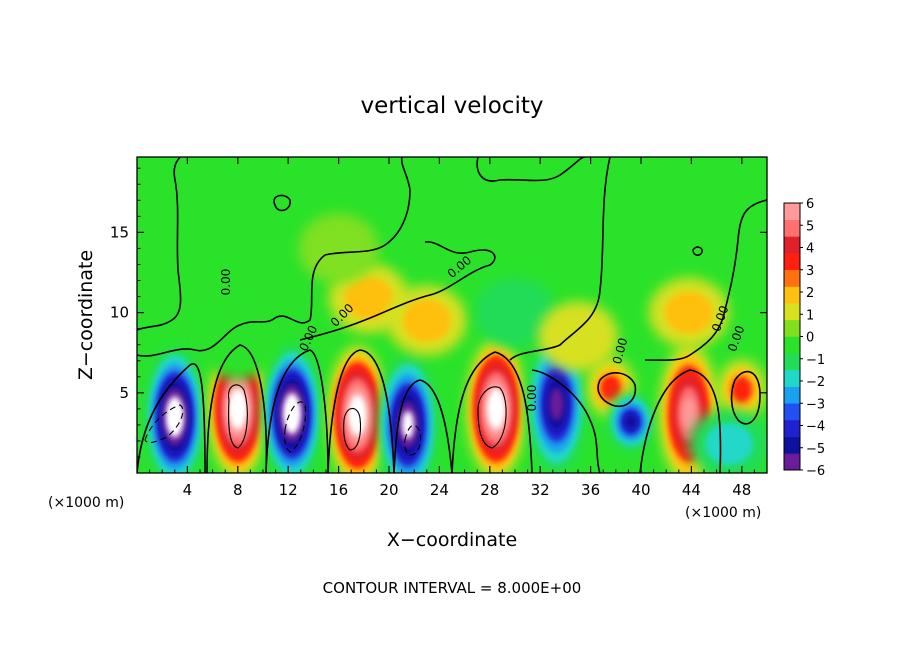 The image size is (904, 654). I want to click on colorbar-tick-label: −5, so click(815, 449).